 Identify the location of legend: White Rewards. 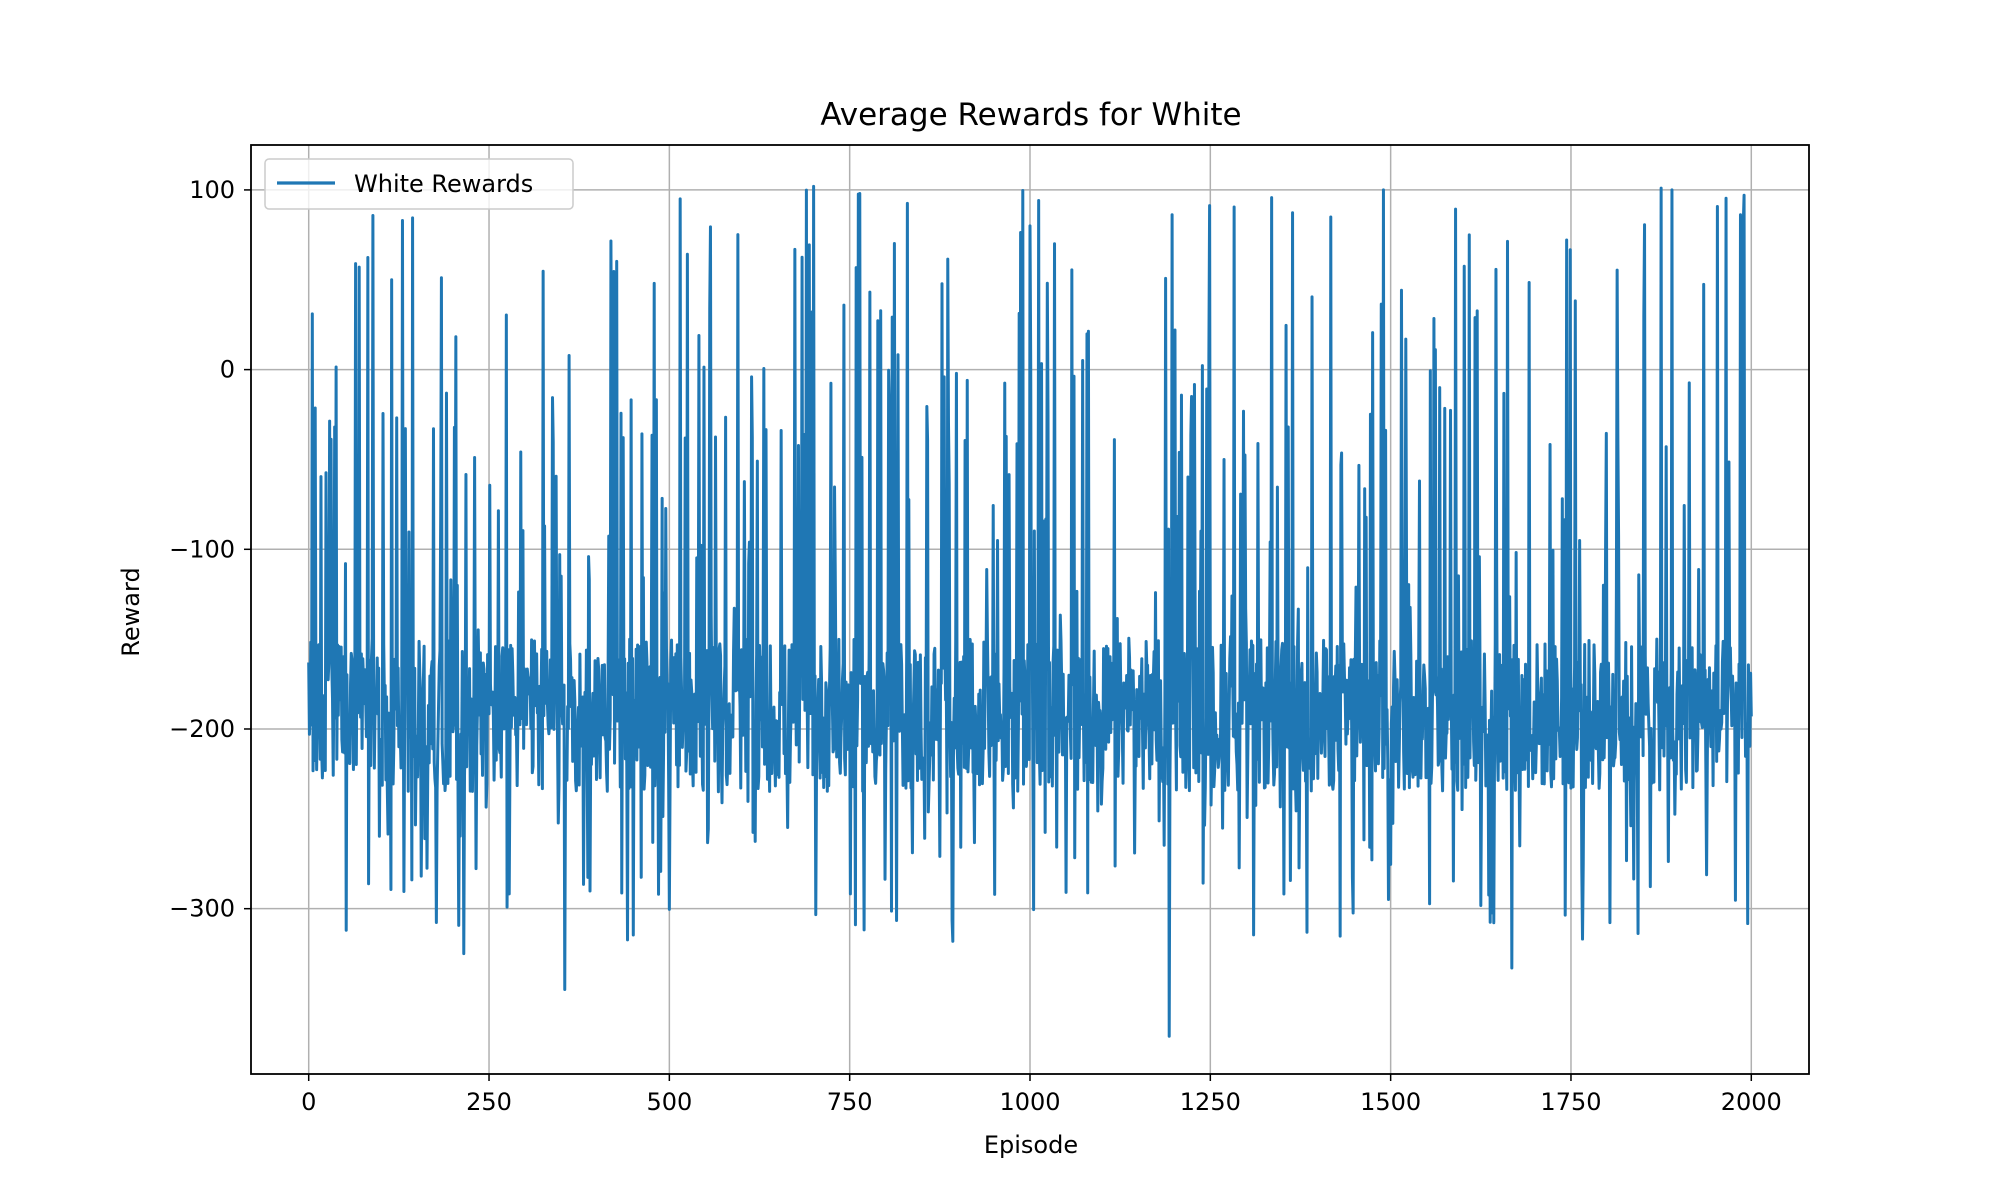
(419, 184).